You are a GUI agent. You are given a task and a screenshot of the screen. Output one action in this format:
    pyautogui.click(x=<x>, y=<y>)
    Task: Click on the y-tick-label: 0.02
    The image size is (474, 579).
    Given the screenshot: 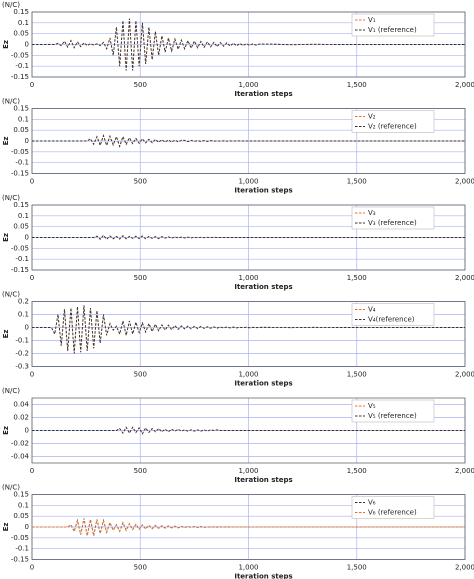 What is the action you would take?
    pyautogui.click(x=21, y=418)
    